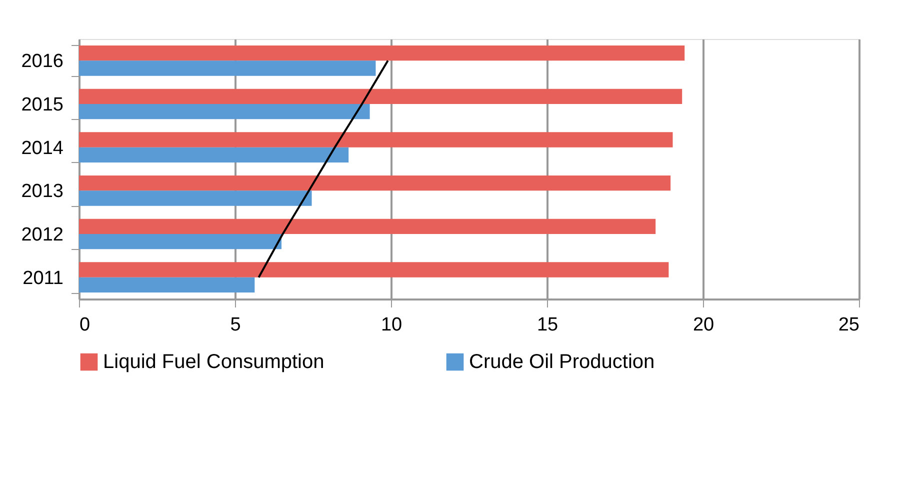 This screenshot has height=491, width=919. What do you see at coordinates (42, 148) in the screenshot?
I see `y-tick-label: 2014` at bounding box center [42, 148].